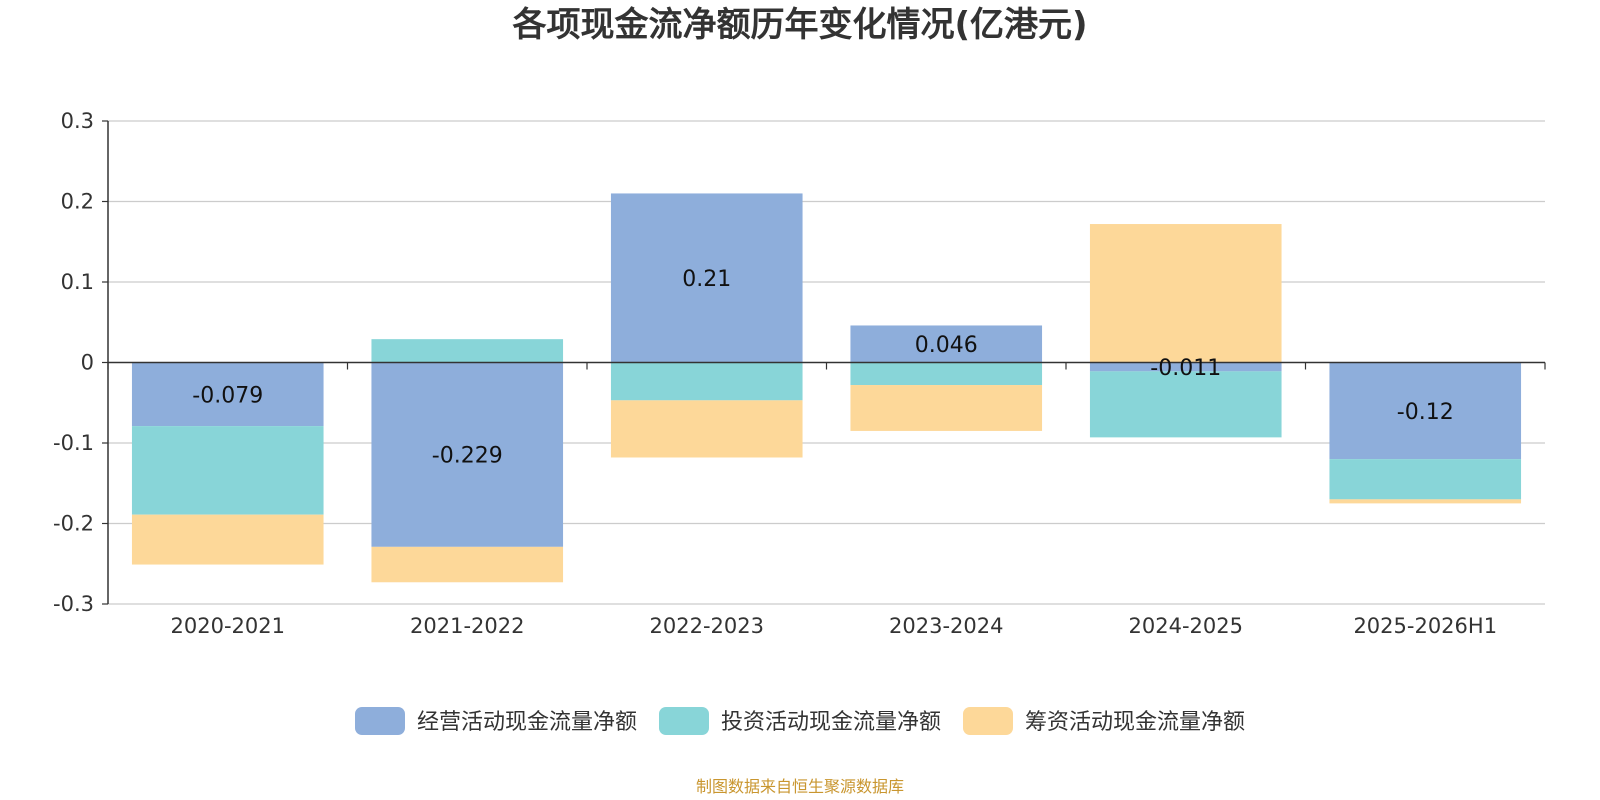 The image size is (1600, 800). I want to click on bar-2-2021-2022, so click(467, 351).